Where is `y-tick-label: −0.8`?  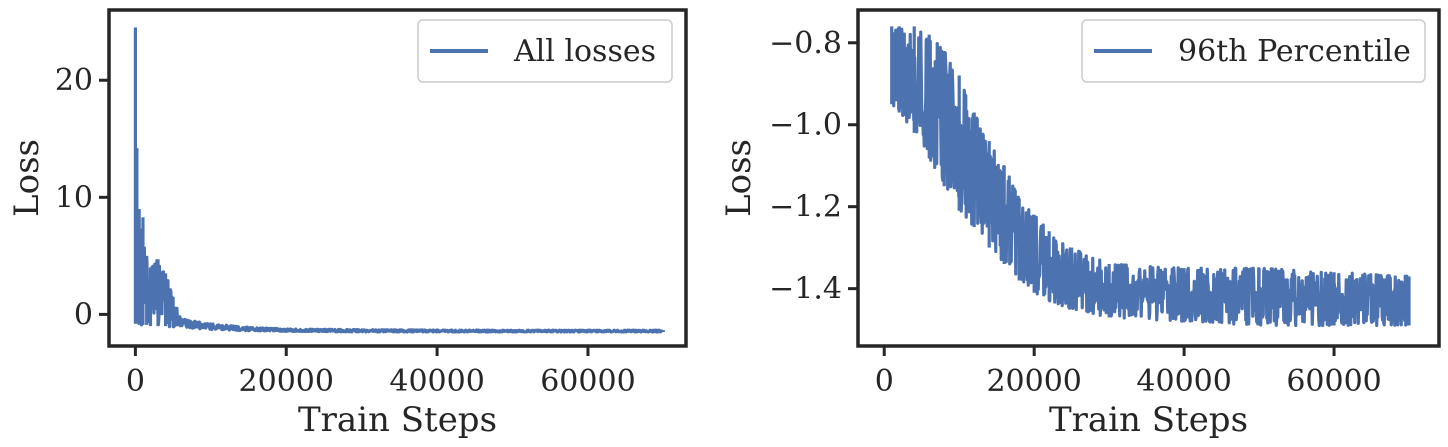 y-tick-label: −0.8 is located at coordinates (805, 43).